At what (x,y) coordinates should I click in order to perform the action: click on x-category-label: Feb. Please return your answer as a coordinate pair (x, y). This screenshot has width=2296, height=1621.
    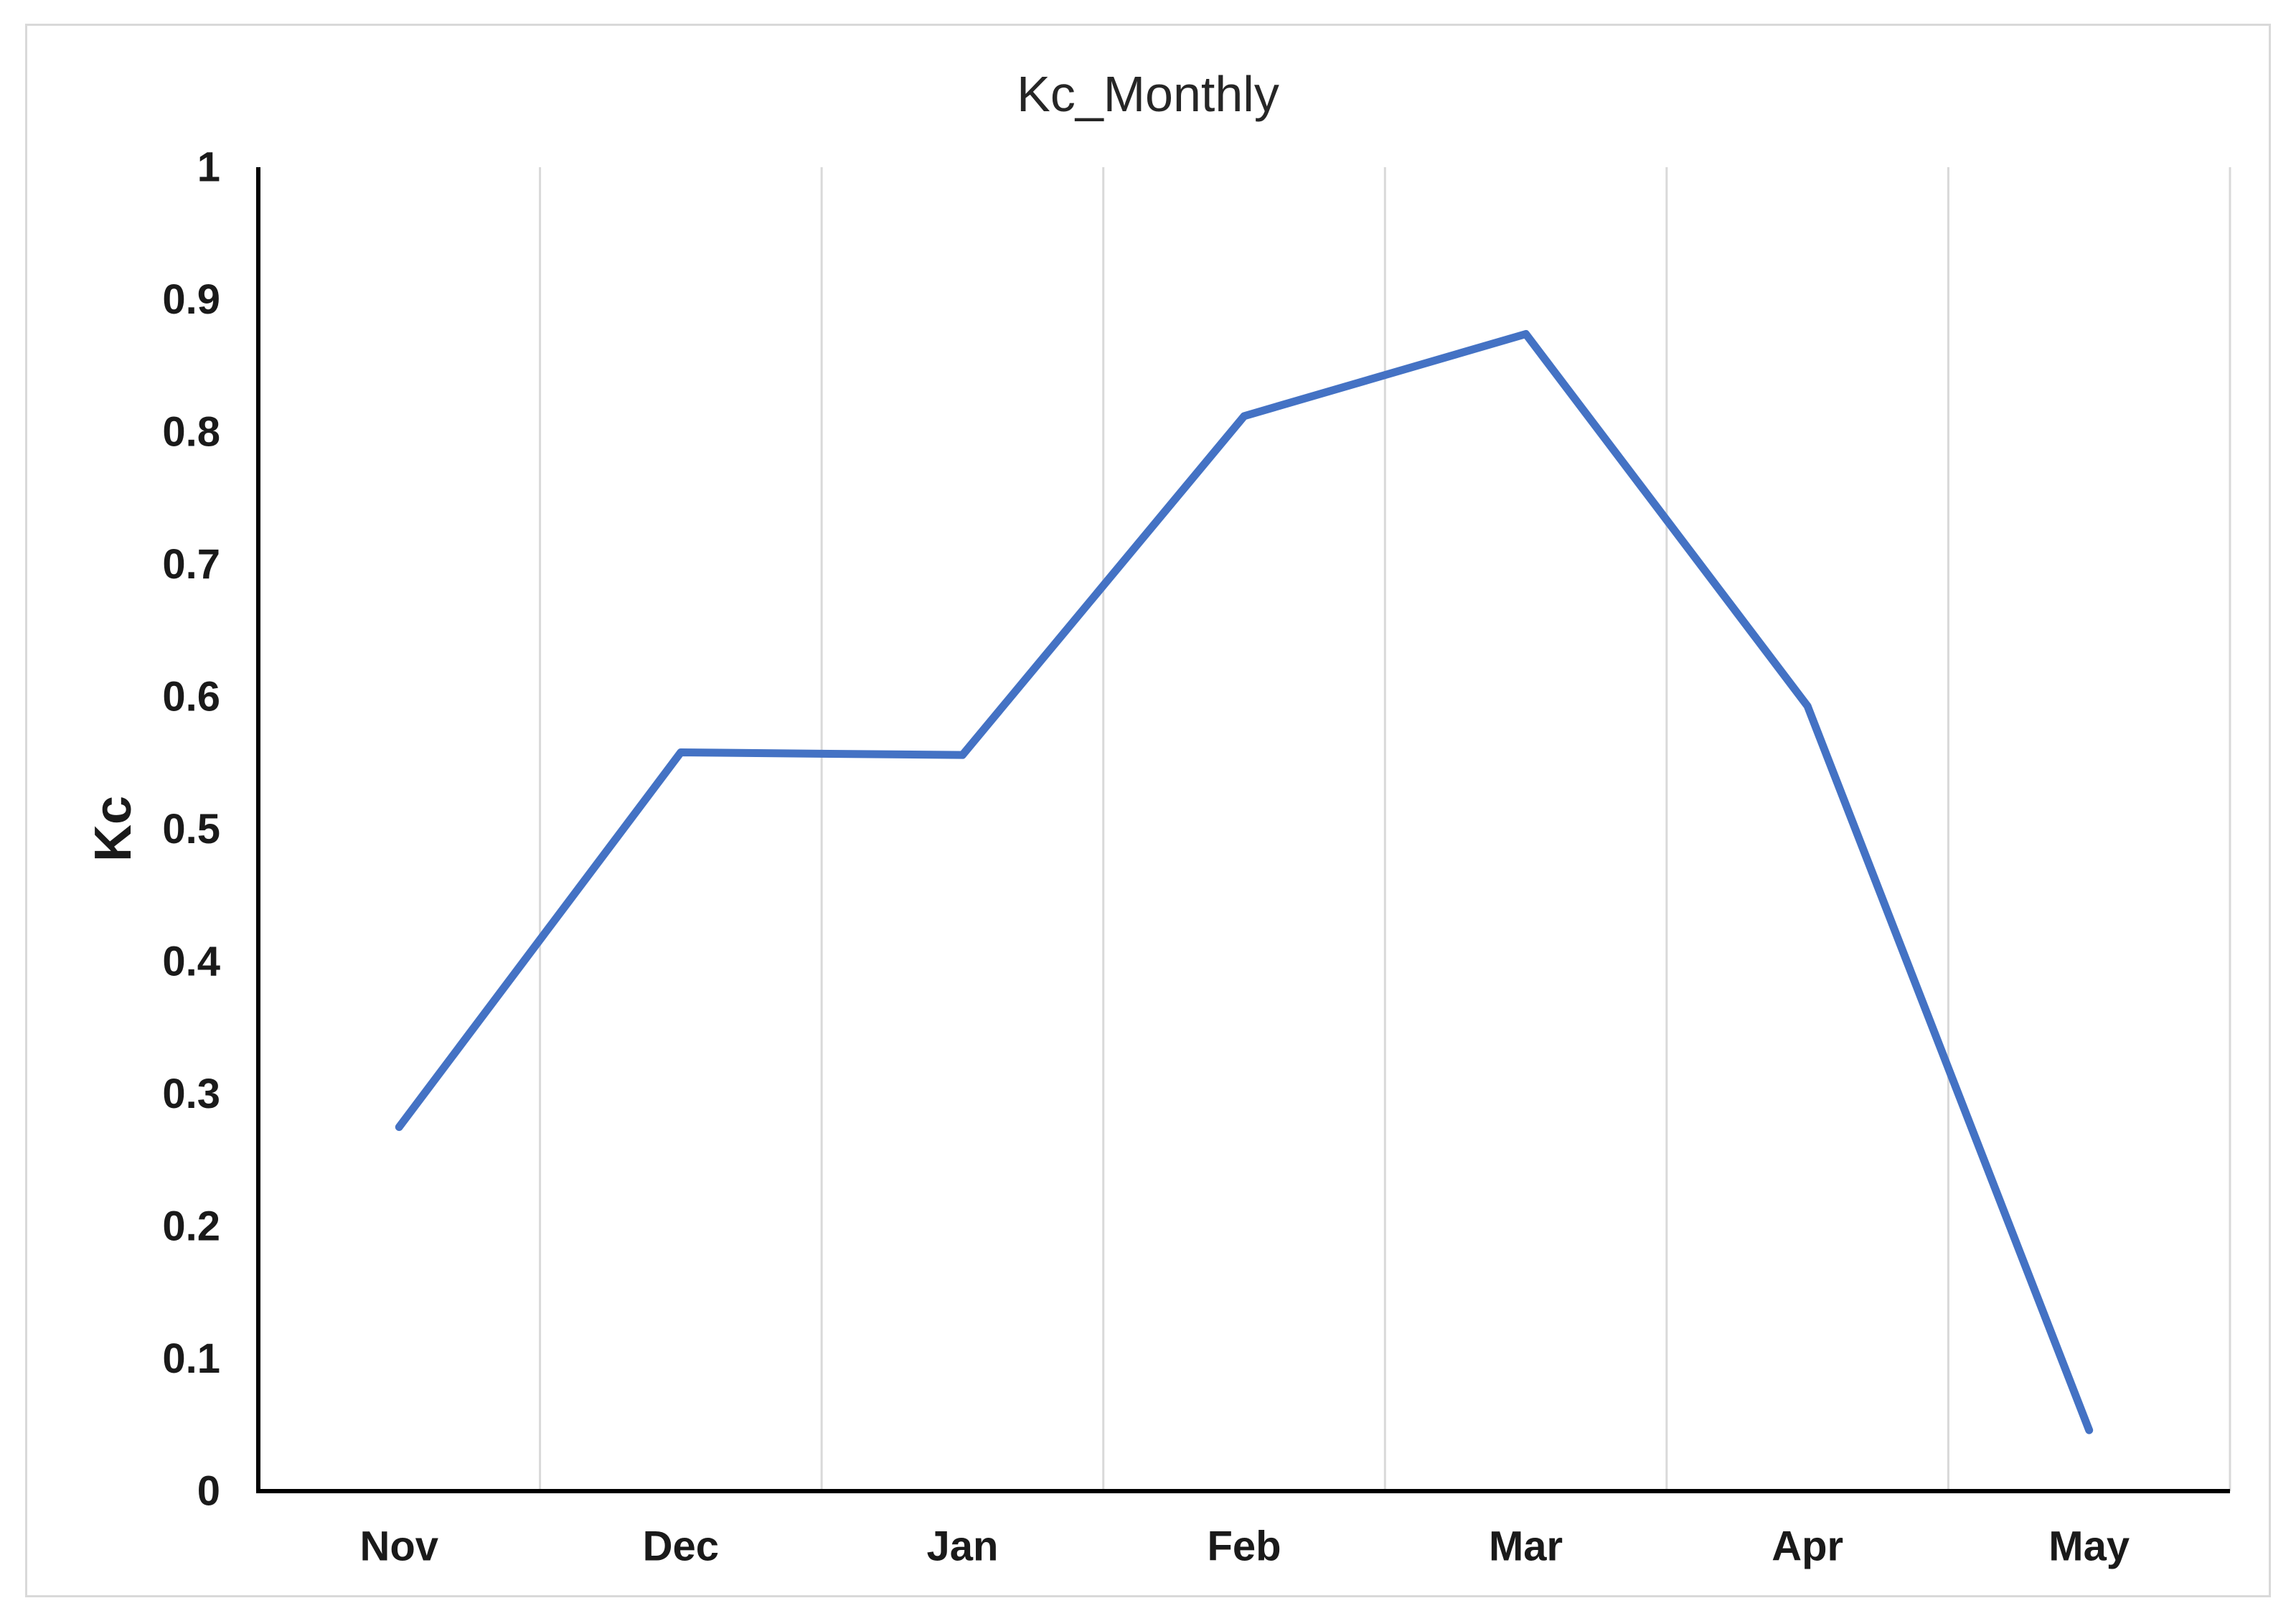
    Looking at the image, I should click on (1244, 1546).